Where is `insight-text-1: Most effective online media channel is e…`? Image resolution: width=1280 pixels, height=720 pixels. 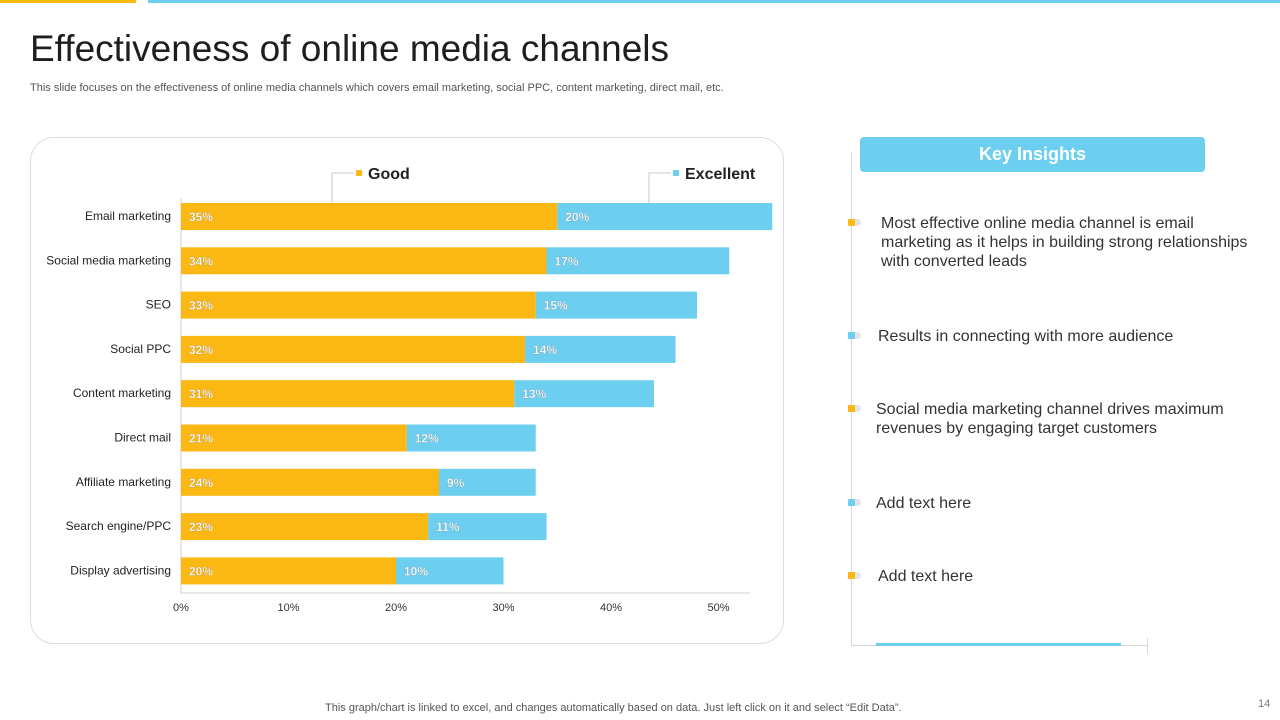
insight-text-1: Most effective online media channel is e… is located at coordinates (1064, 242).